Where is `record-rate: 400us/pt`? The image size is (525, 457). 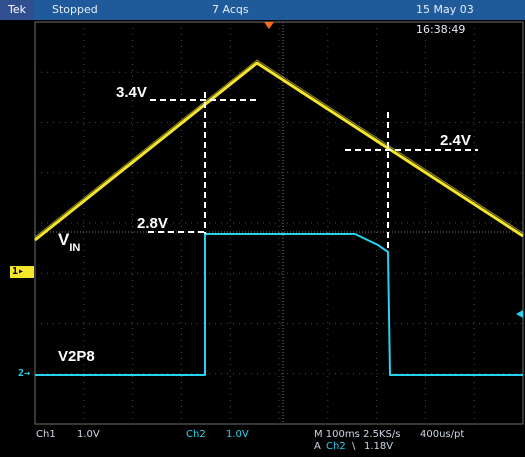
record-rate: 400us/pt is located at coordinates (442, 434).